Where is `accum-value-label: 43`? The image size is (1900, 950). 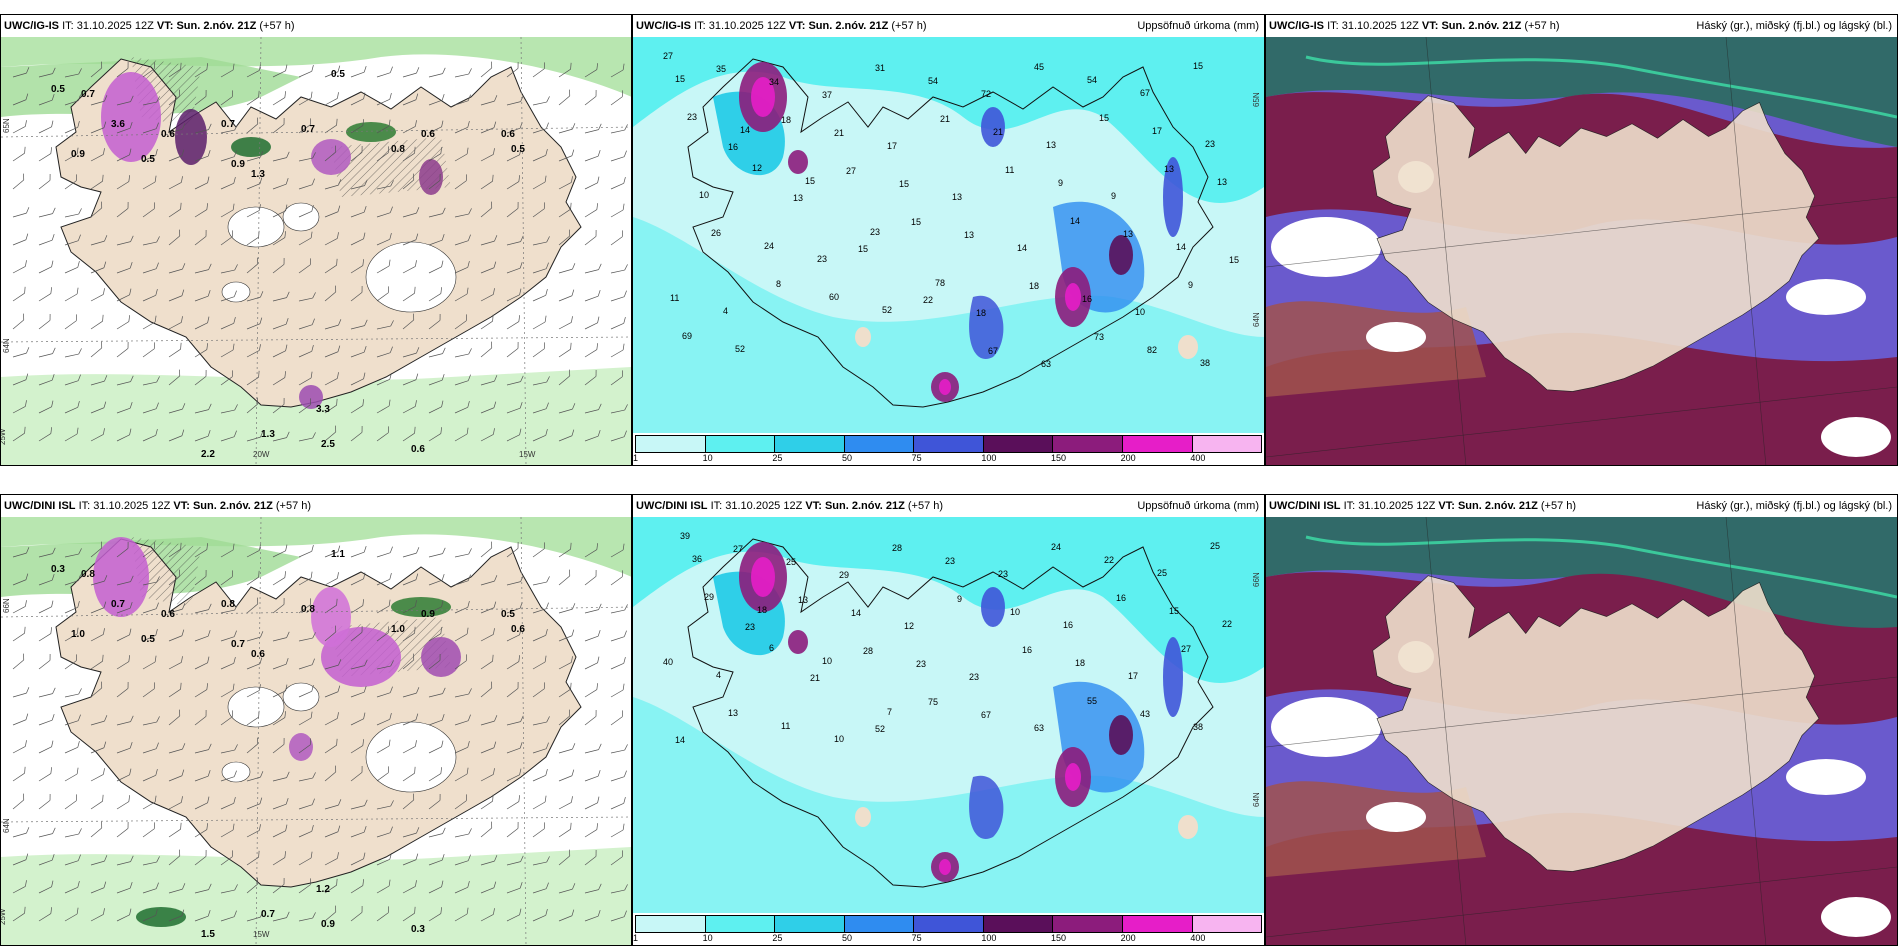
accum-value-label: 43 is located at coordinates (1145, 714).